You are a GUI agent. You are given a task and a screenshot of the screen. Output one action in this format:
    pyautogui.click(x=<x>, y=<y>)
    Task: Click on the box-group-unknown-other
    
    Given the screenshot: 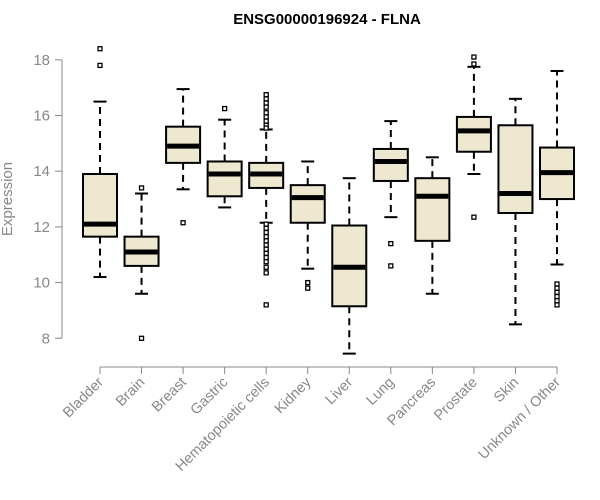 What is the action you would take?
    pyautogui.click(x=557, y=188)
    